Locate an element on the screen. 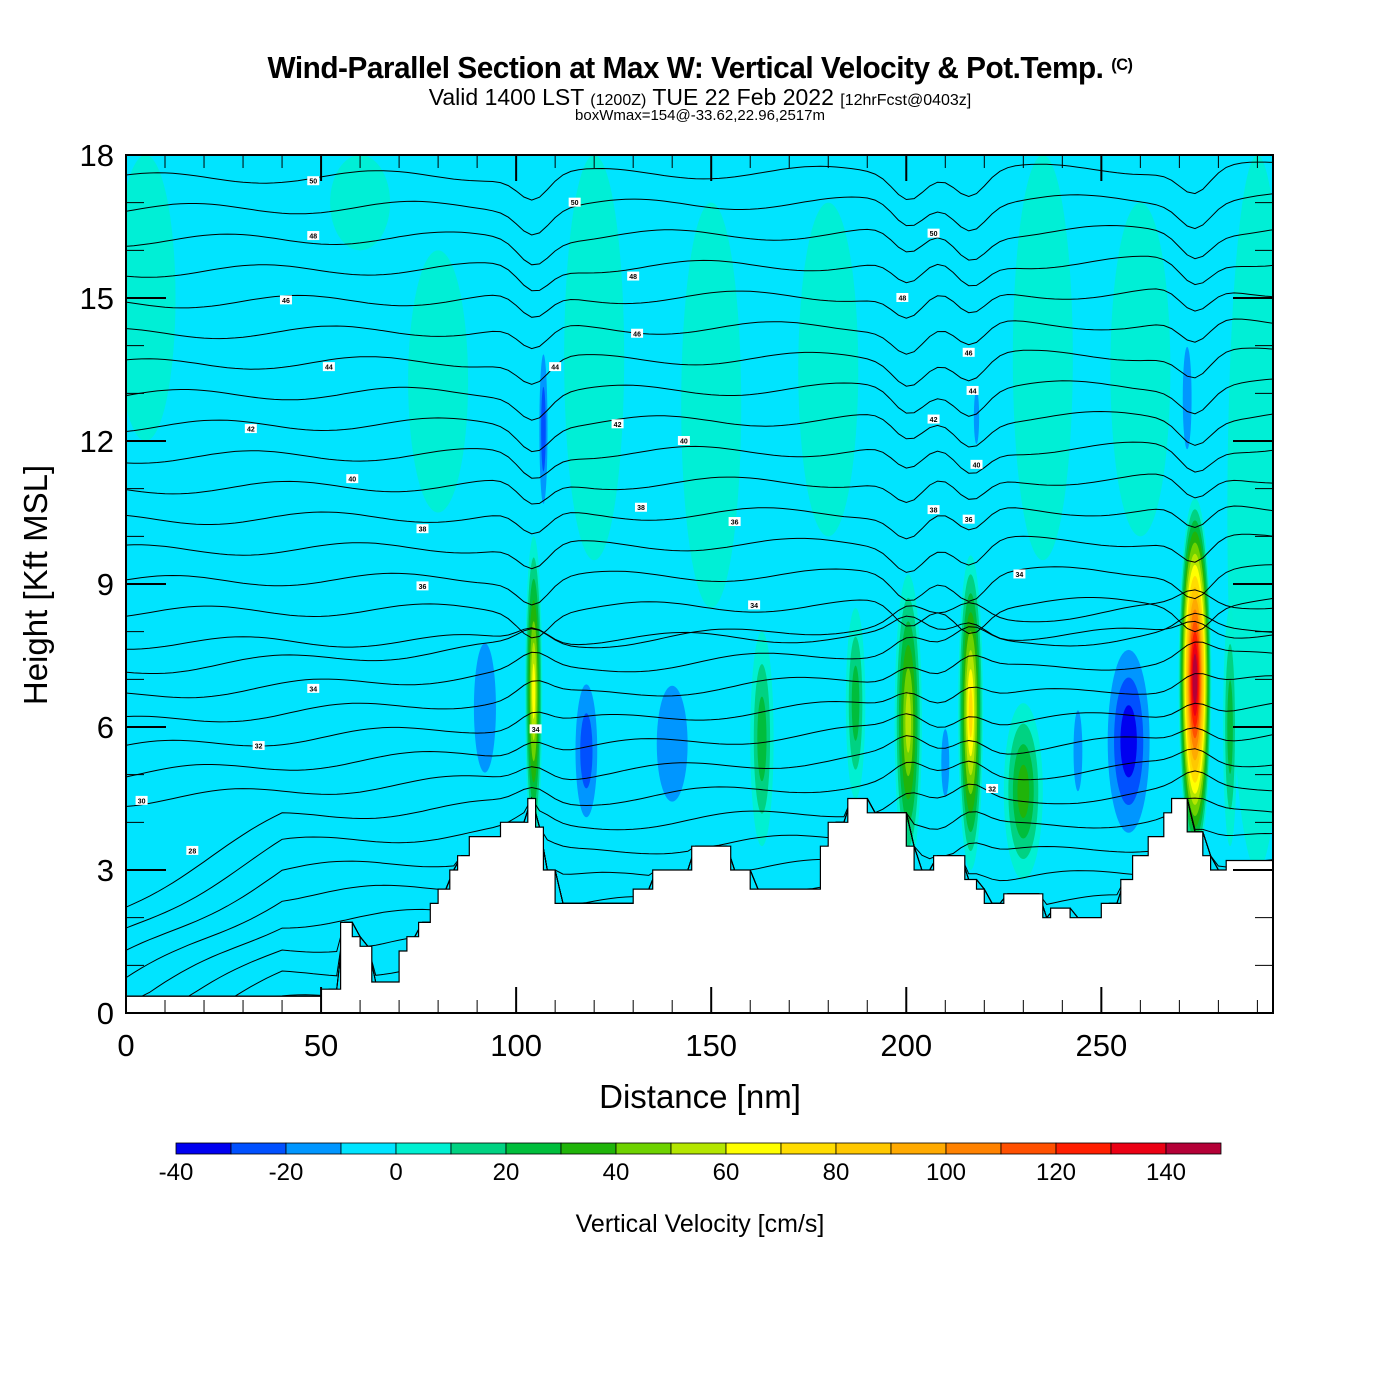 The width and height of the screenshot is (1400, 1400). colorbar: -40 -20 0 20 40 60 80 100 120 140 is located at coordinates (690, 1164).